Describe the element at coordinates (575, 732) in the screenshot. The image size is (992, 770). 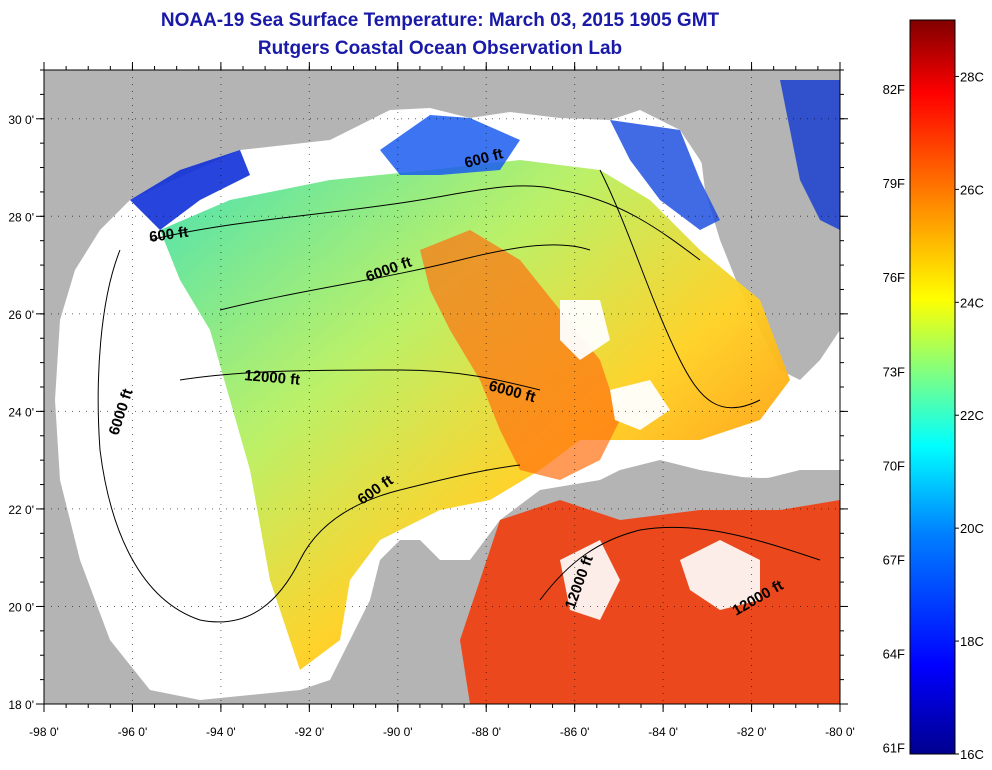
I see `lon-tick-label: -86 0'` at that location.